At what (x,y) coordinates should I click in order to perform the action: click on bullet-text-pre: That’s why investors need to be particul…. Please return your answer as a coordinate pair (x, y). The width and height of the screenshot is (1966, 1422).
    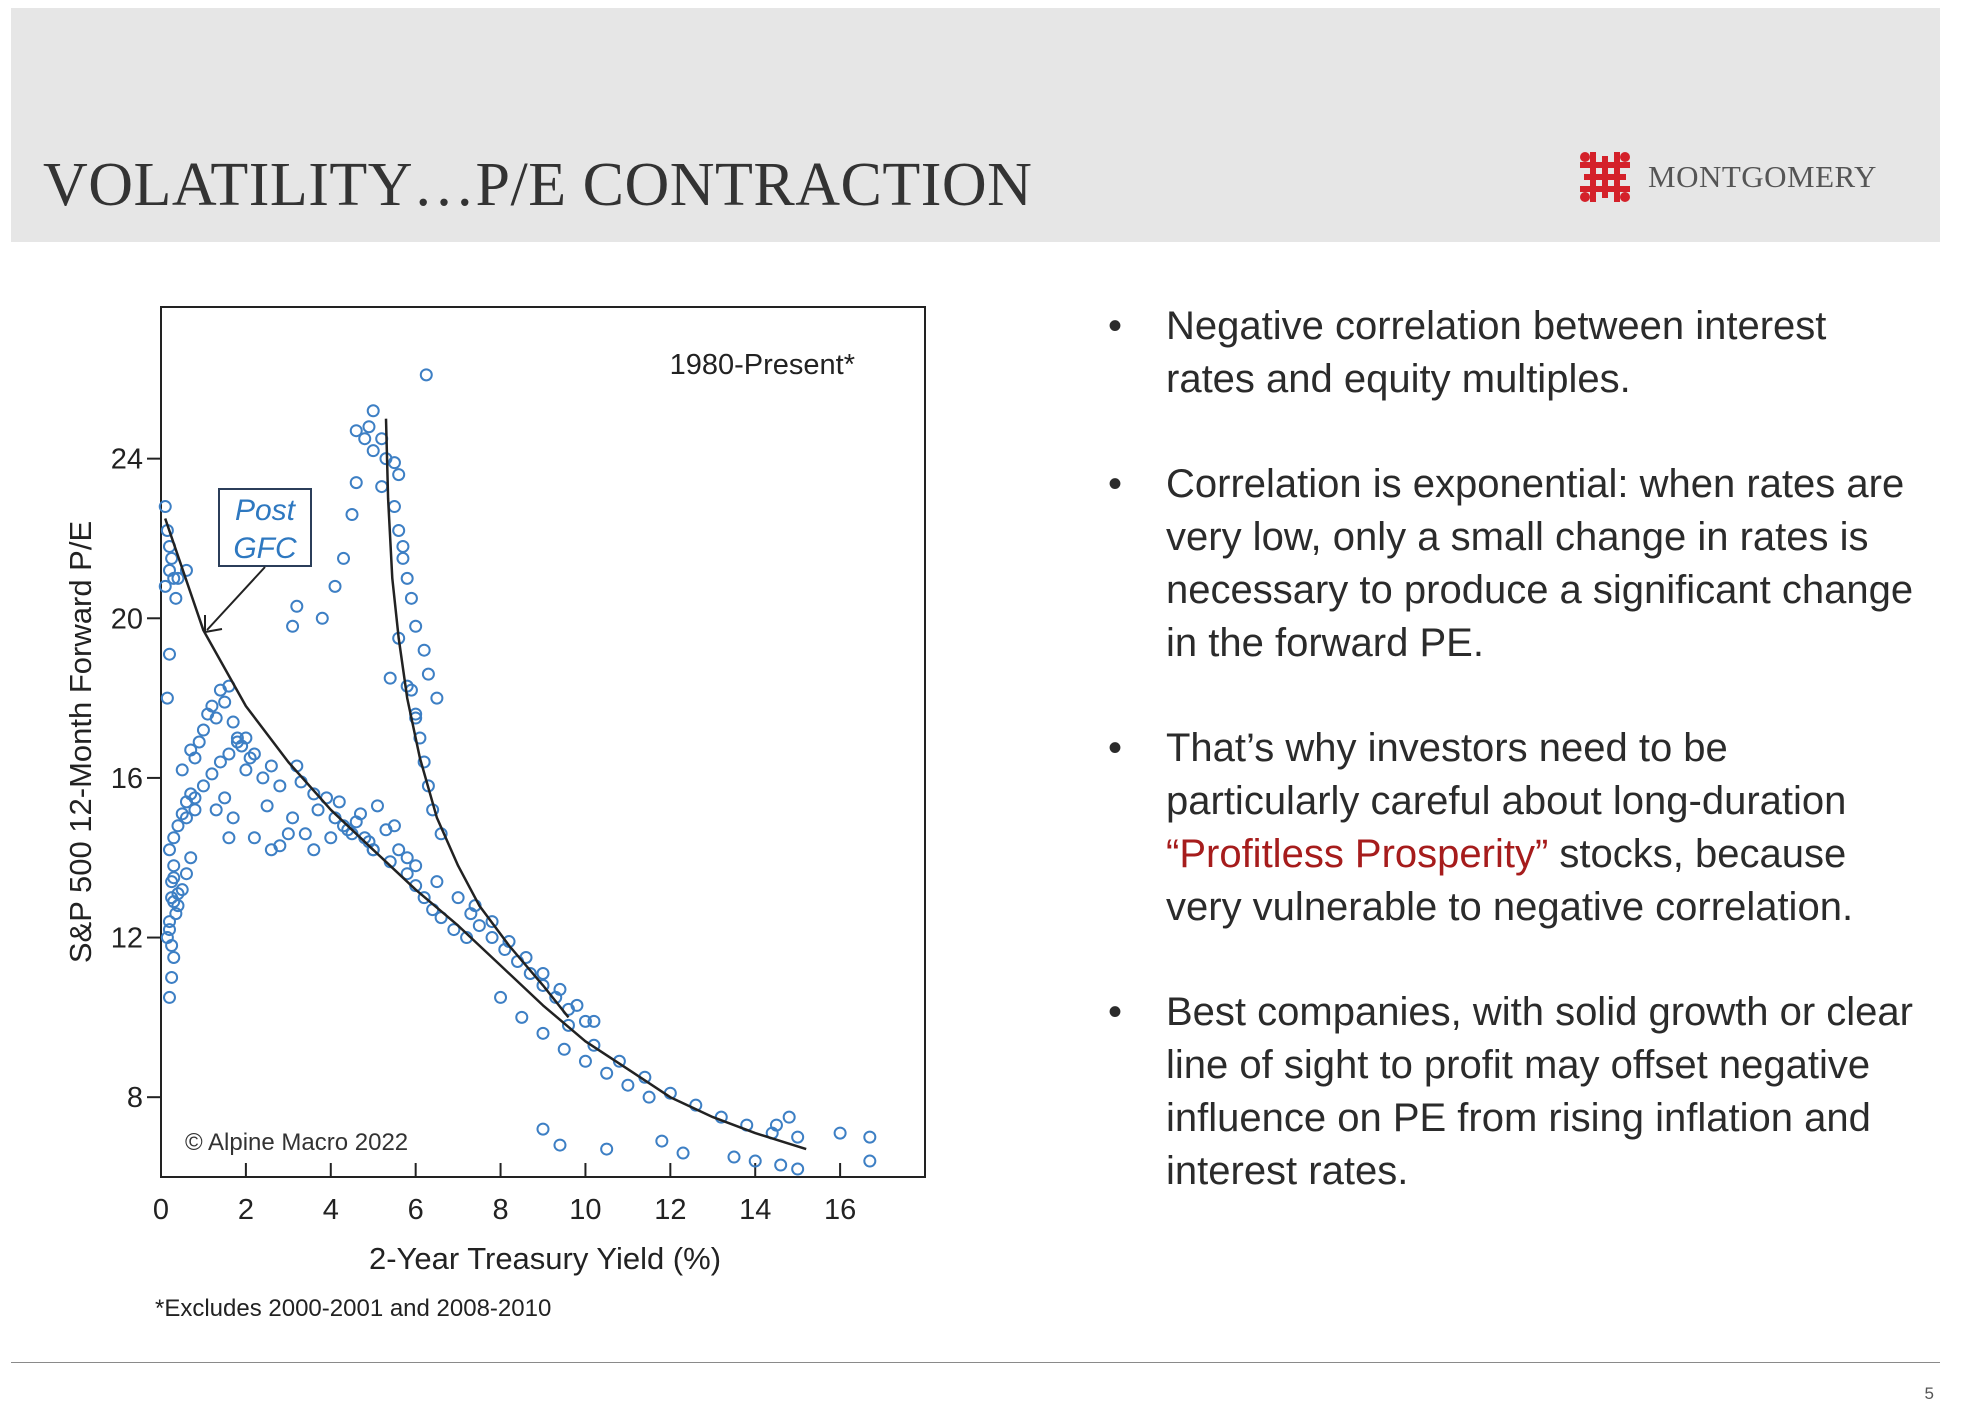
    Looking at the image, I should click on (1506, 774).